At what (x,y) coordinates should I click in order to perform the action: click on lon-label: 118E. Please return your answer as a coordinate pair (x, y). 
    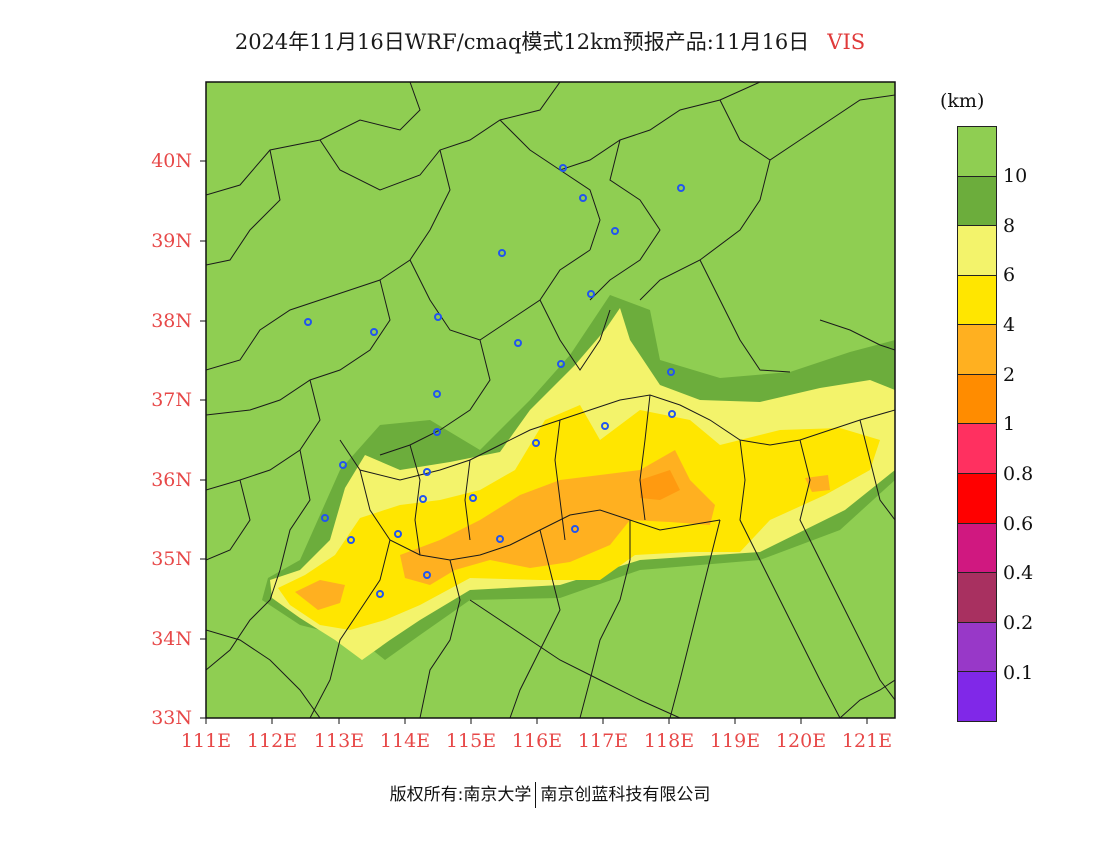
    Looking at the image, I should click on (669, 741).